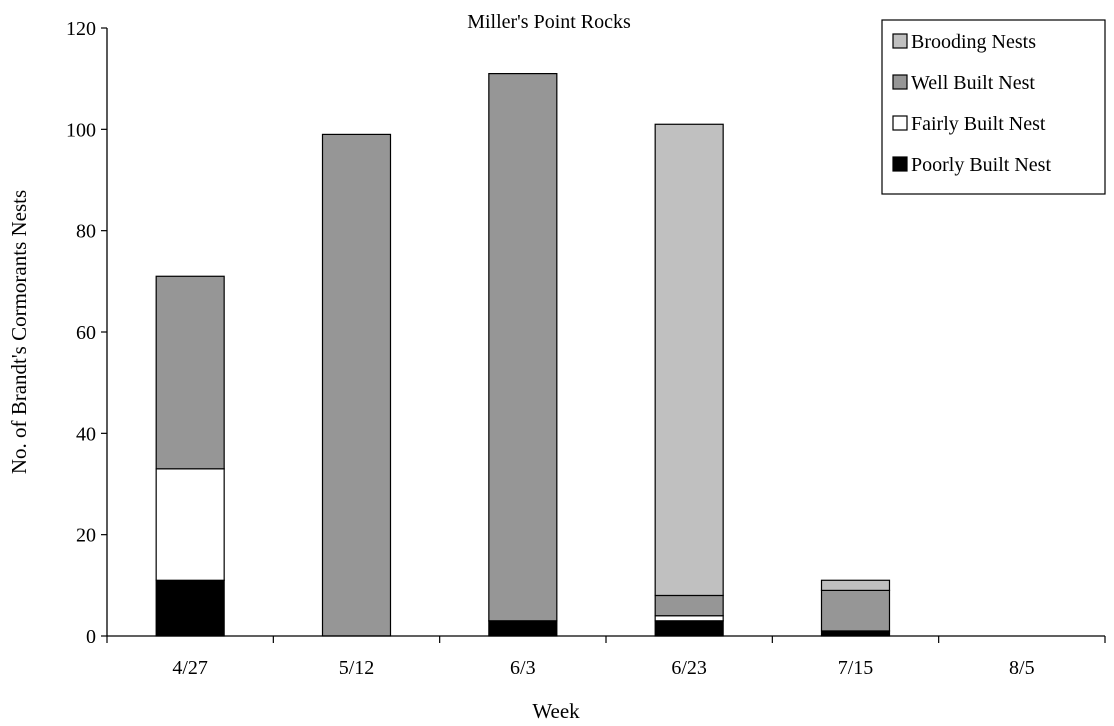 The width and height of the screenshot is (1114, 726). What do you see at coordinates (856, 668) in the screenshot?
I see `x-tick-label: 7/15` at bounding box center [856, 668].